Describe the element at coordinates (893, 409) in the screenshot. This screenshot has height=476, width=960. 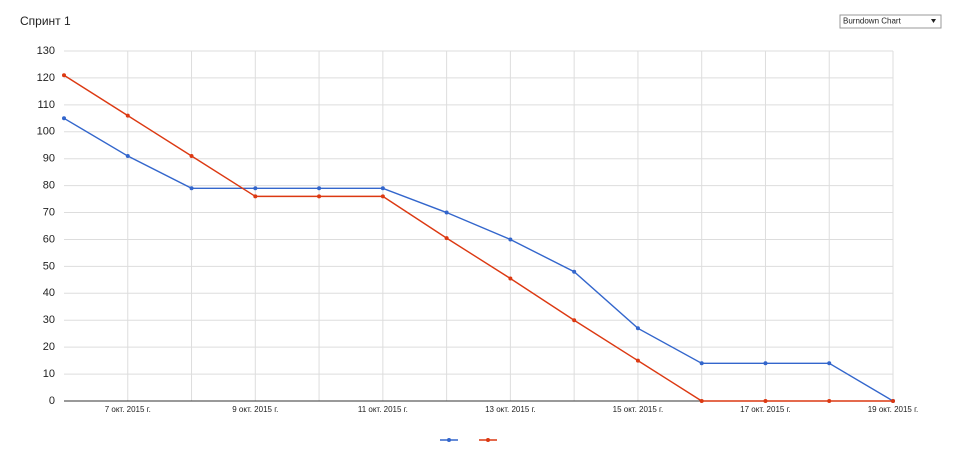
I see `x-tick-label: 19 окт. 2015 г.` at that location.